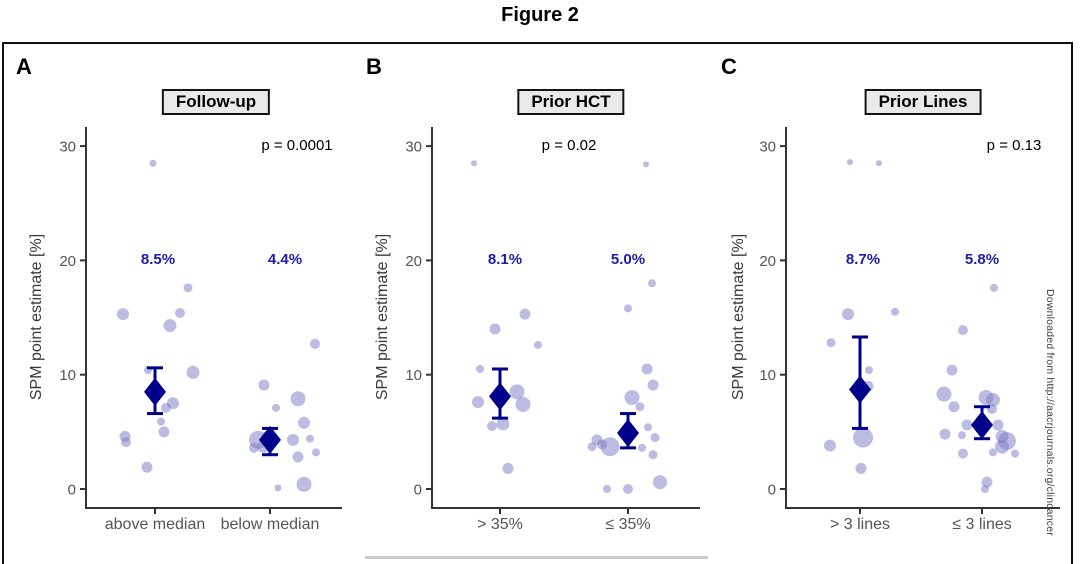  What do you see at coordinates (374, 66) in the screenshot?
I see `panel-b-letter: B` at bounding box center [374, 66].